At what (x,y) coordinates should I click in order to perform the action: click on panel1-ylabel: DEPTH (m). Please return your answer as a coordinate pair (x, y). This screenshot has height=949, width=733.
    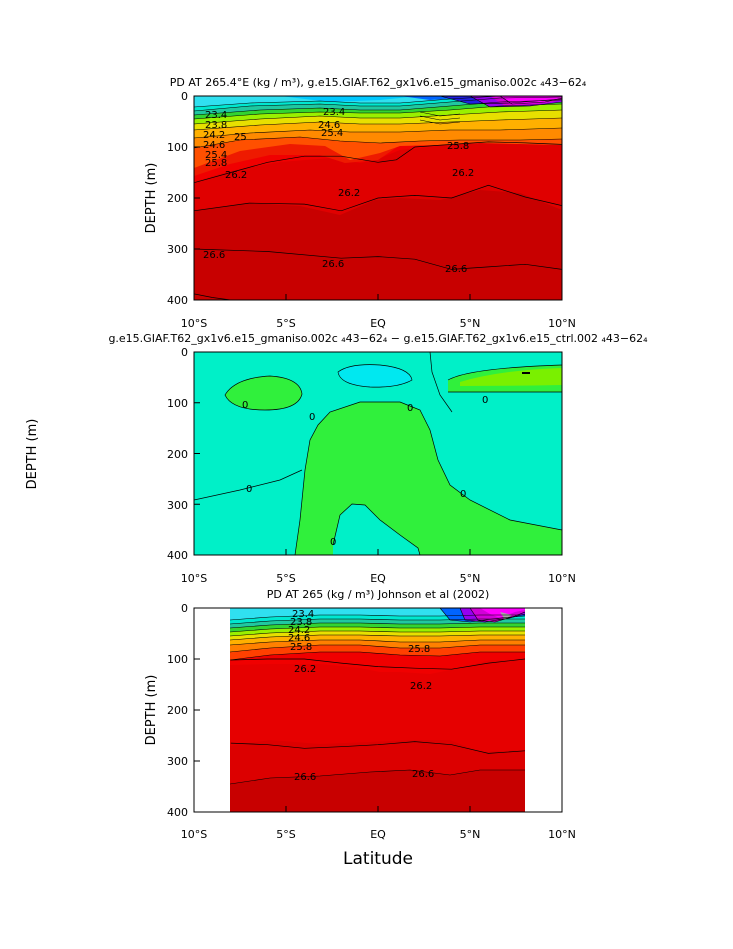
    Looking at the image, I should click on (151, 198).